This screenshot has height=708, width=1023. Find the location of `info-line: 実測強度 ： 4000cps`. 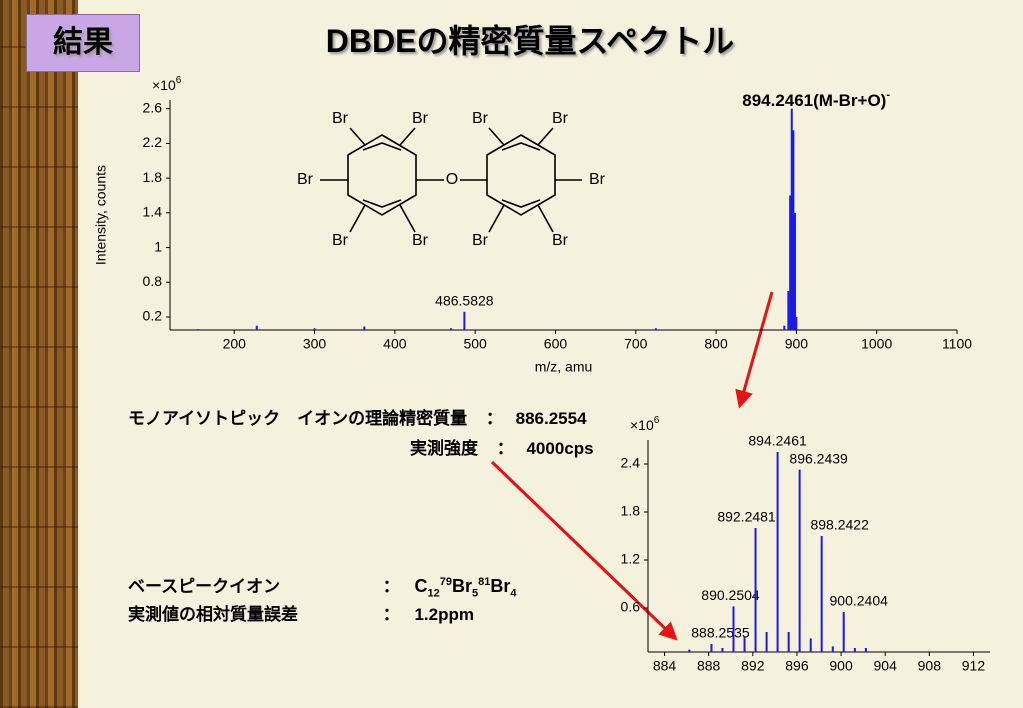

info-line: 実測強度 ： 4000cps is located at coordinates (502, 446).